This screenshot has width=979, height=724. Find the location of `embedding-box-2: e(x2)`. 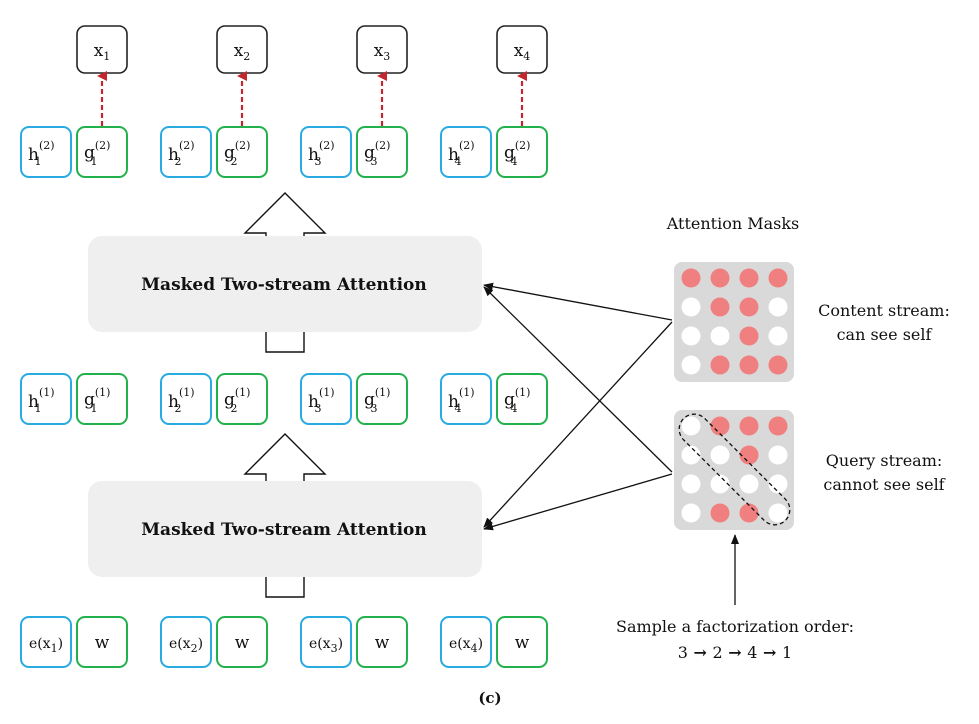

embedding-box-2: e(x2) is located at coordinates (186, 642).